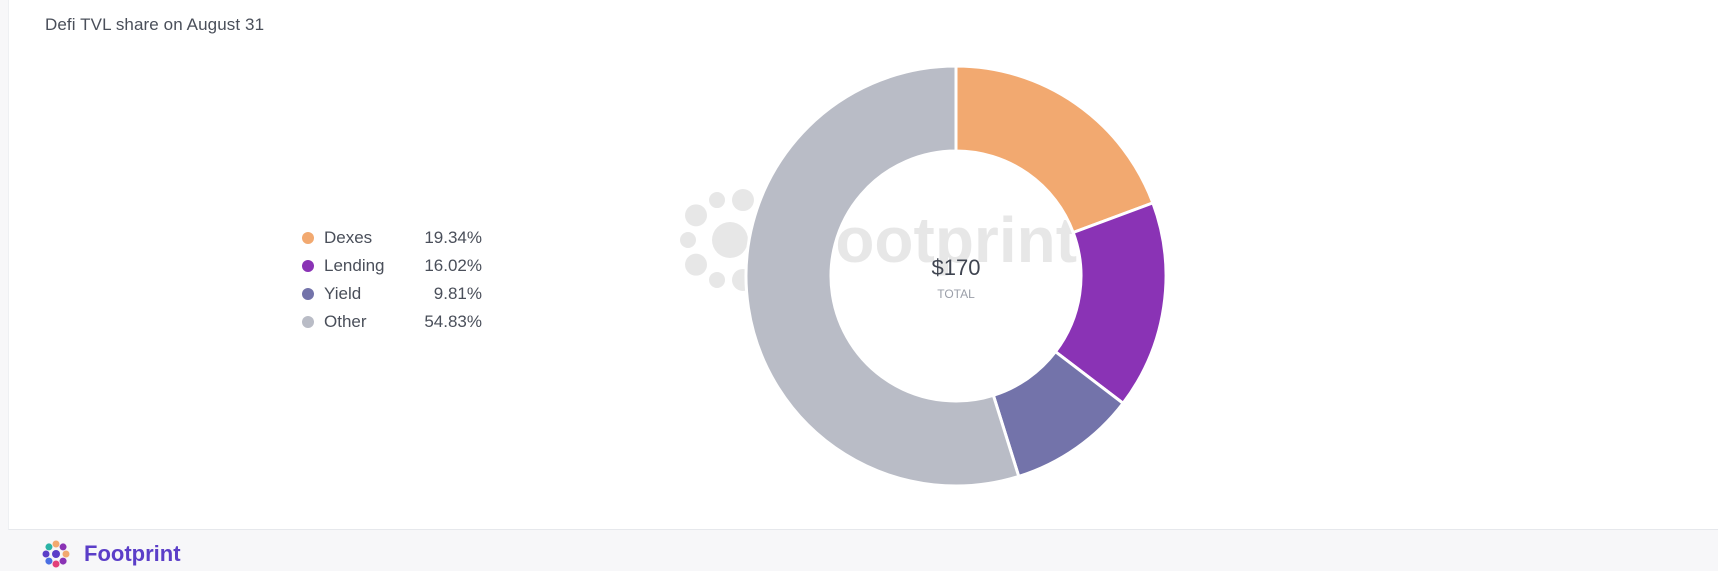 The width and height of the screenshot is (1718, 571). Describe the element at coordinates (956, 267) in the screenshot. I see `center-total-value: $170` at that location.